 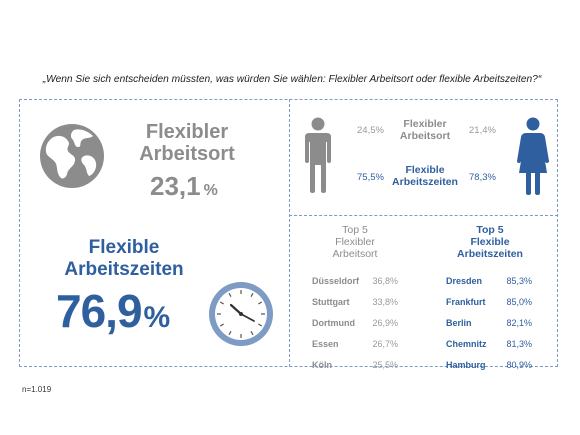 I want to click on city-name: Köln, so click(x=322, y=365).